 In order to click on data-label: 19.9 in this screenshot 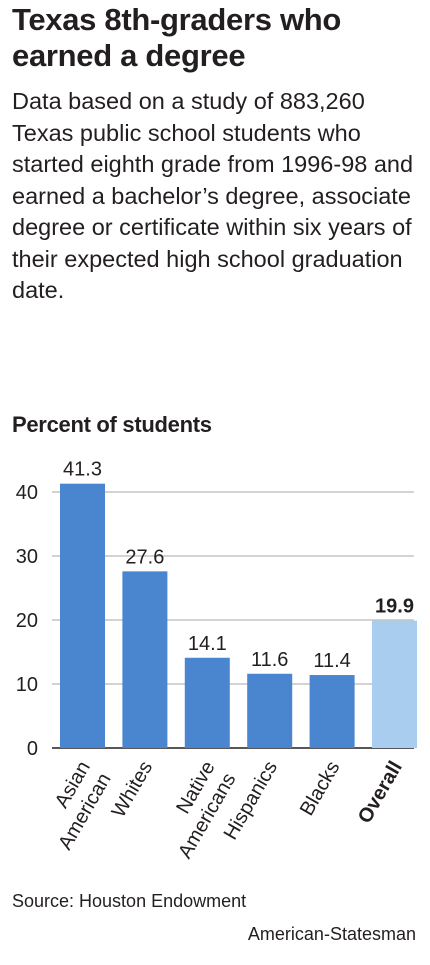, I will do `click(394, 607)`.